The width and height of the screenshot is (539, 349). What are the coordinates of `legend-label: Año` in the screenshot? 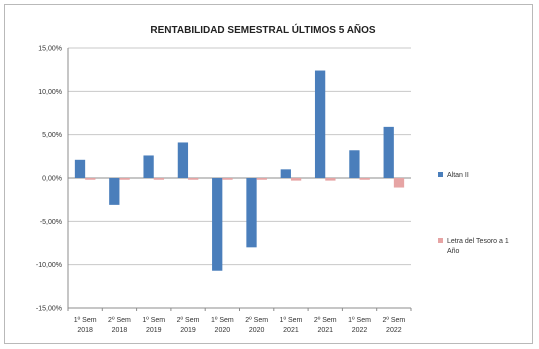 It's located at (453, 251).